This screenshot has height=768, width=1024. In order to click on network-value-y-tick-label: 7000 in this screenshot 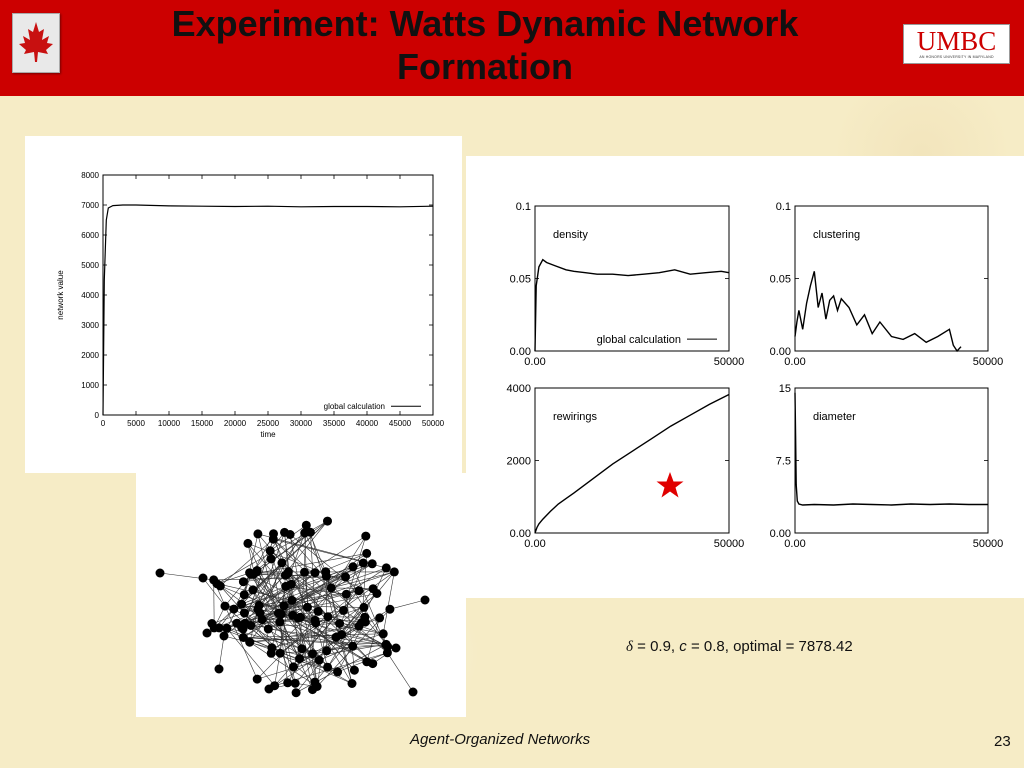, I will do `click(90, 205)`.